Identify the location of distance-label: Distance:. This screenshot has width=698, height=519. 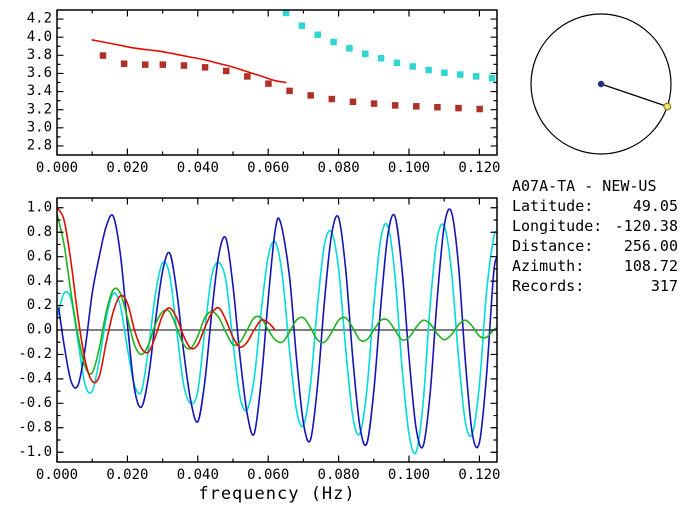
(553, 246).